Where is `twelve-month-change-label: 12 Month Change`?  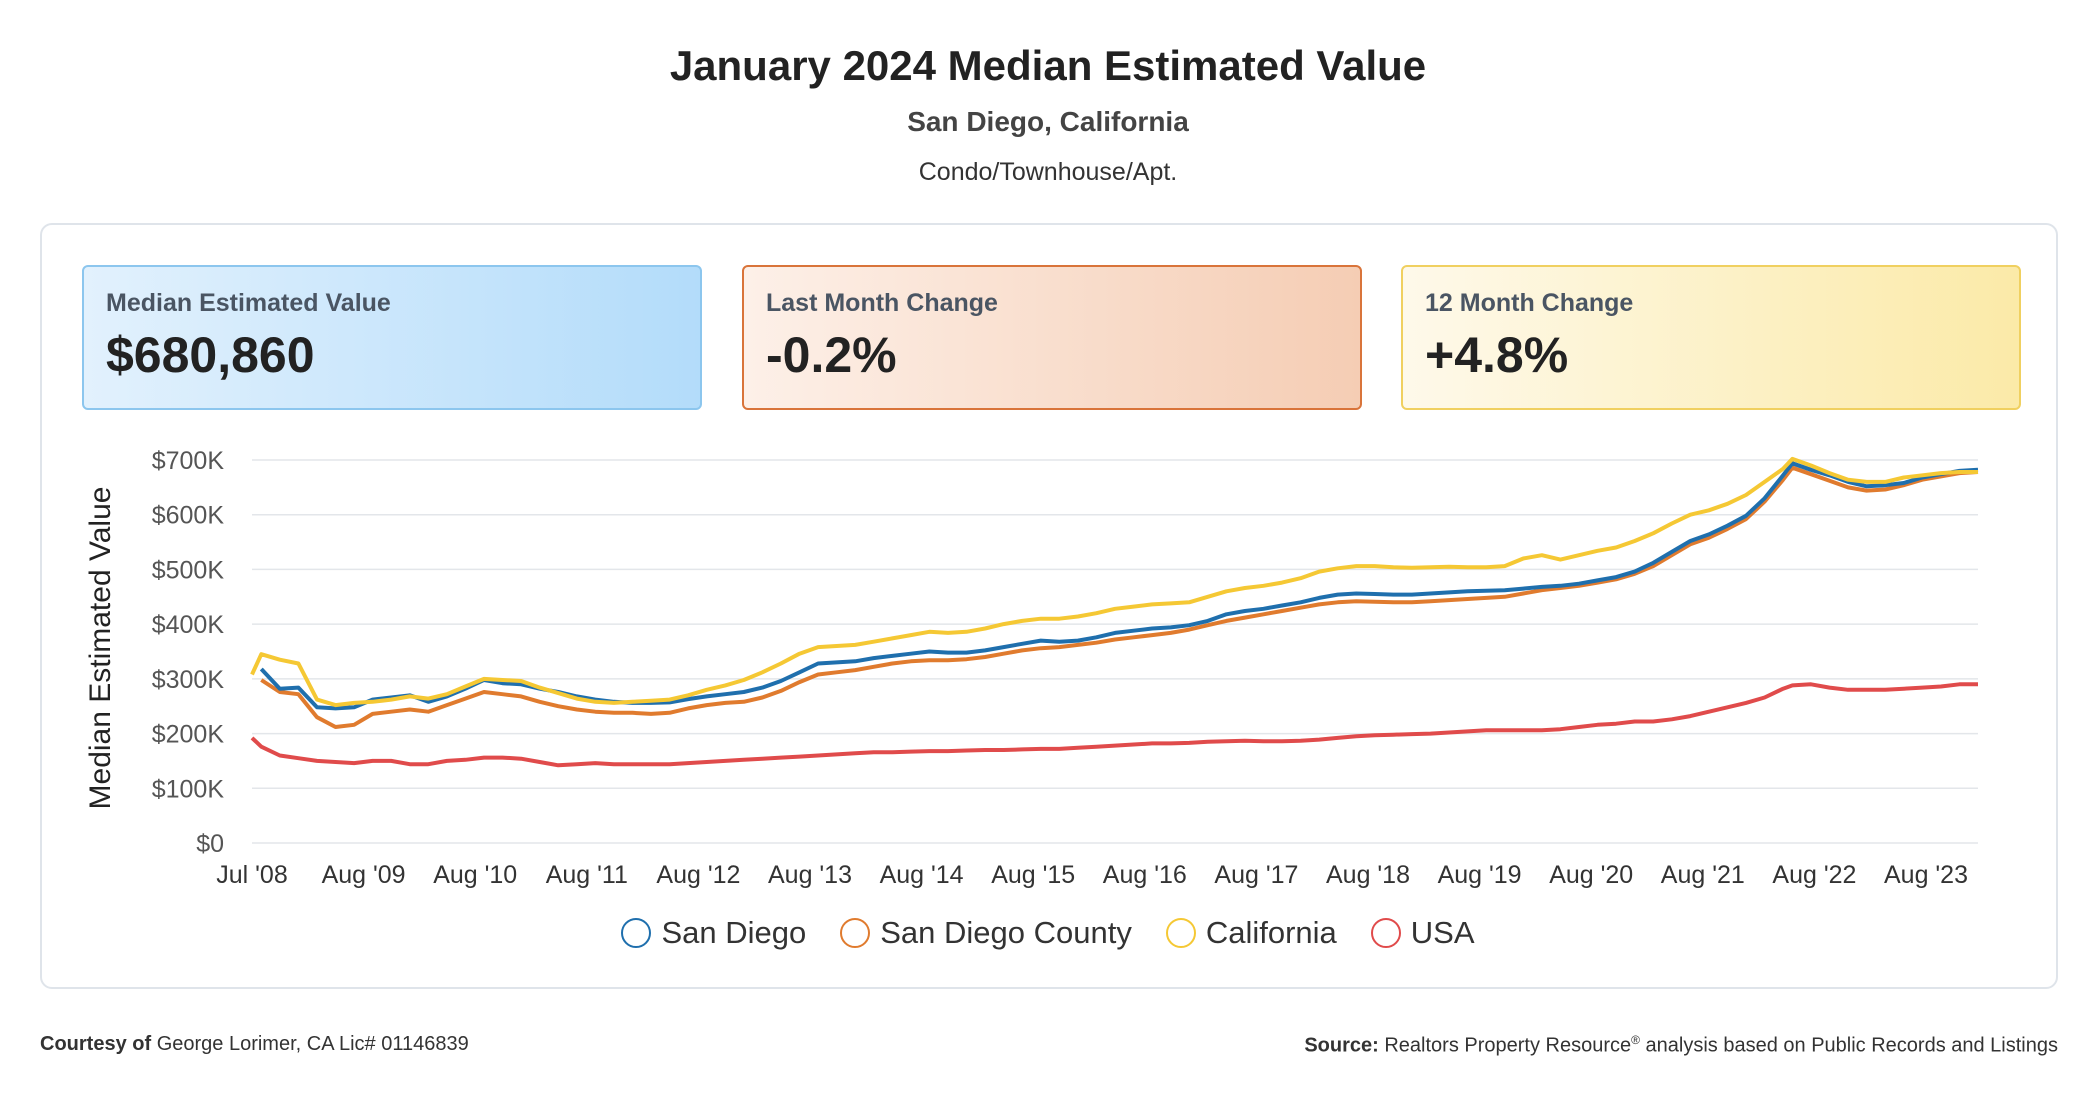
twelve-month-change-label: 12 Month Change is located at coordinates (1529, 303).